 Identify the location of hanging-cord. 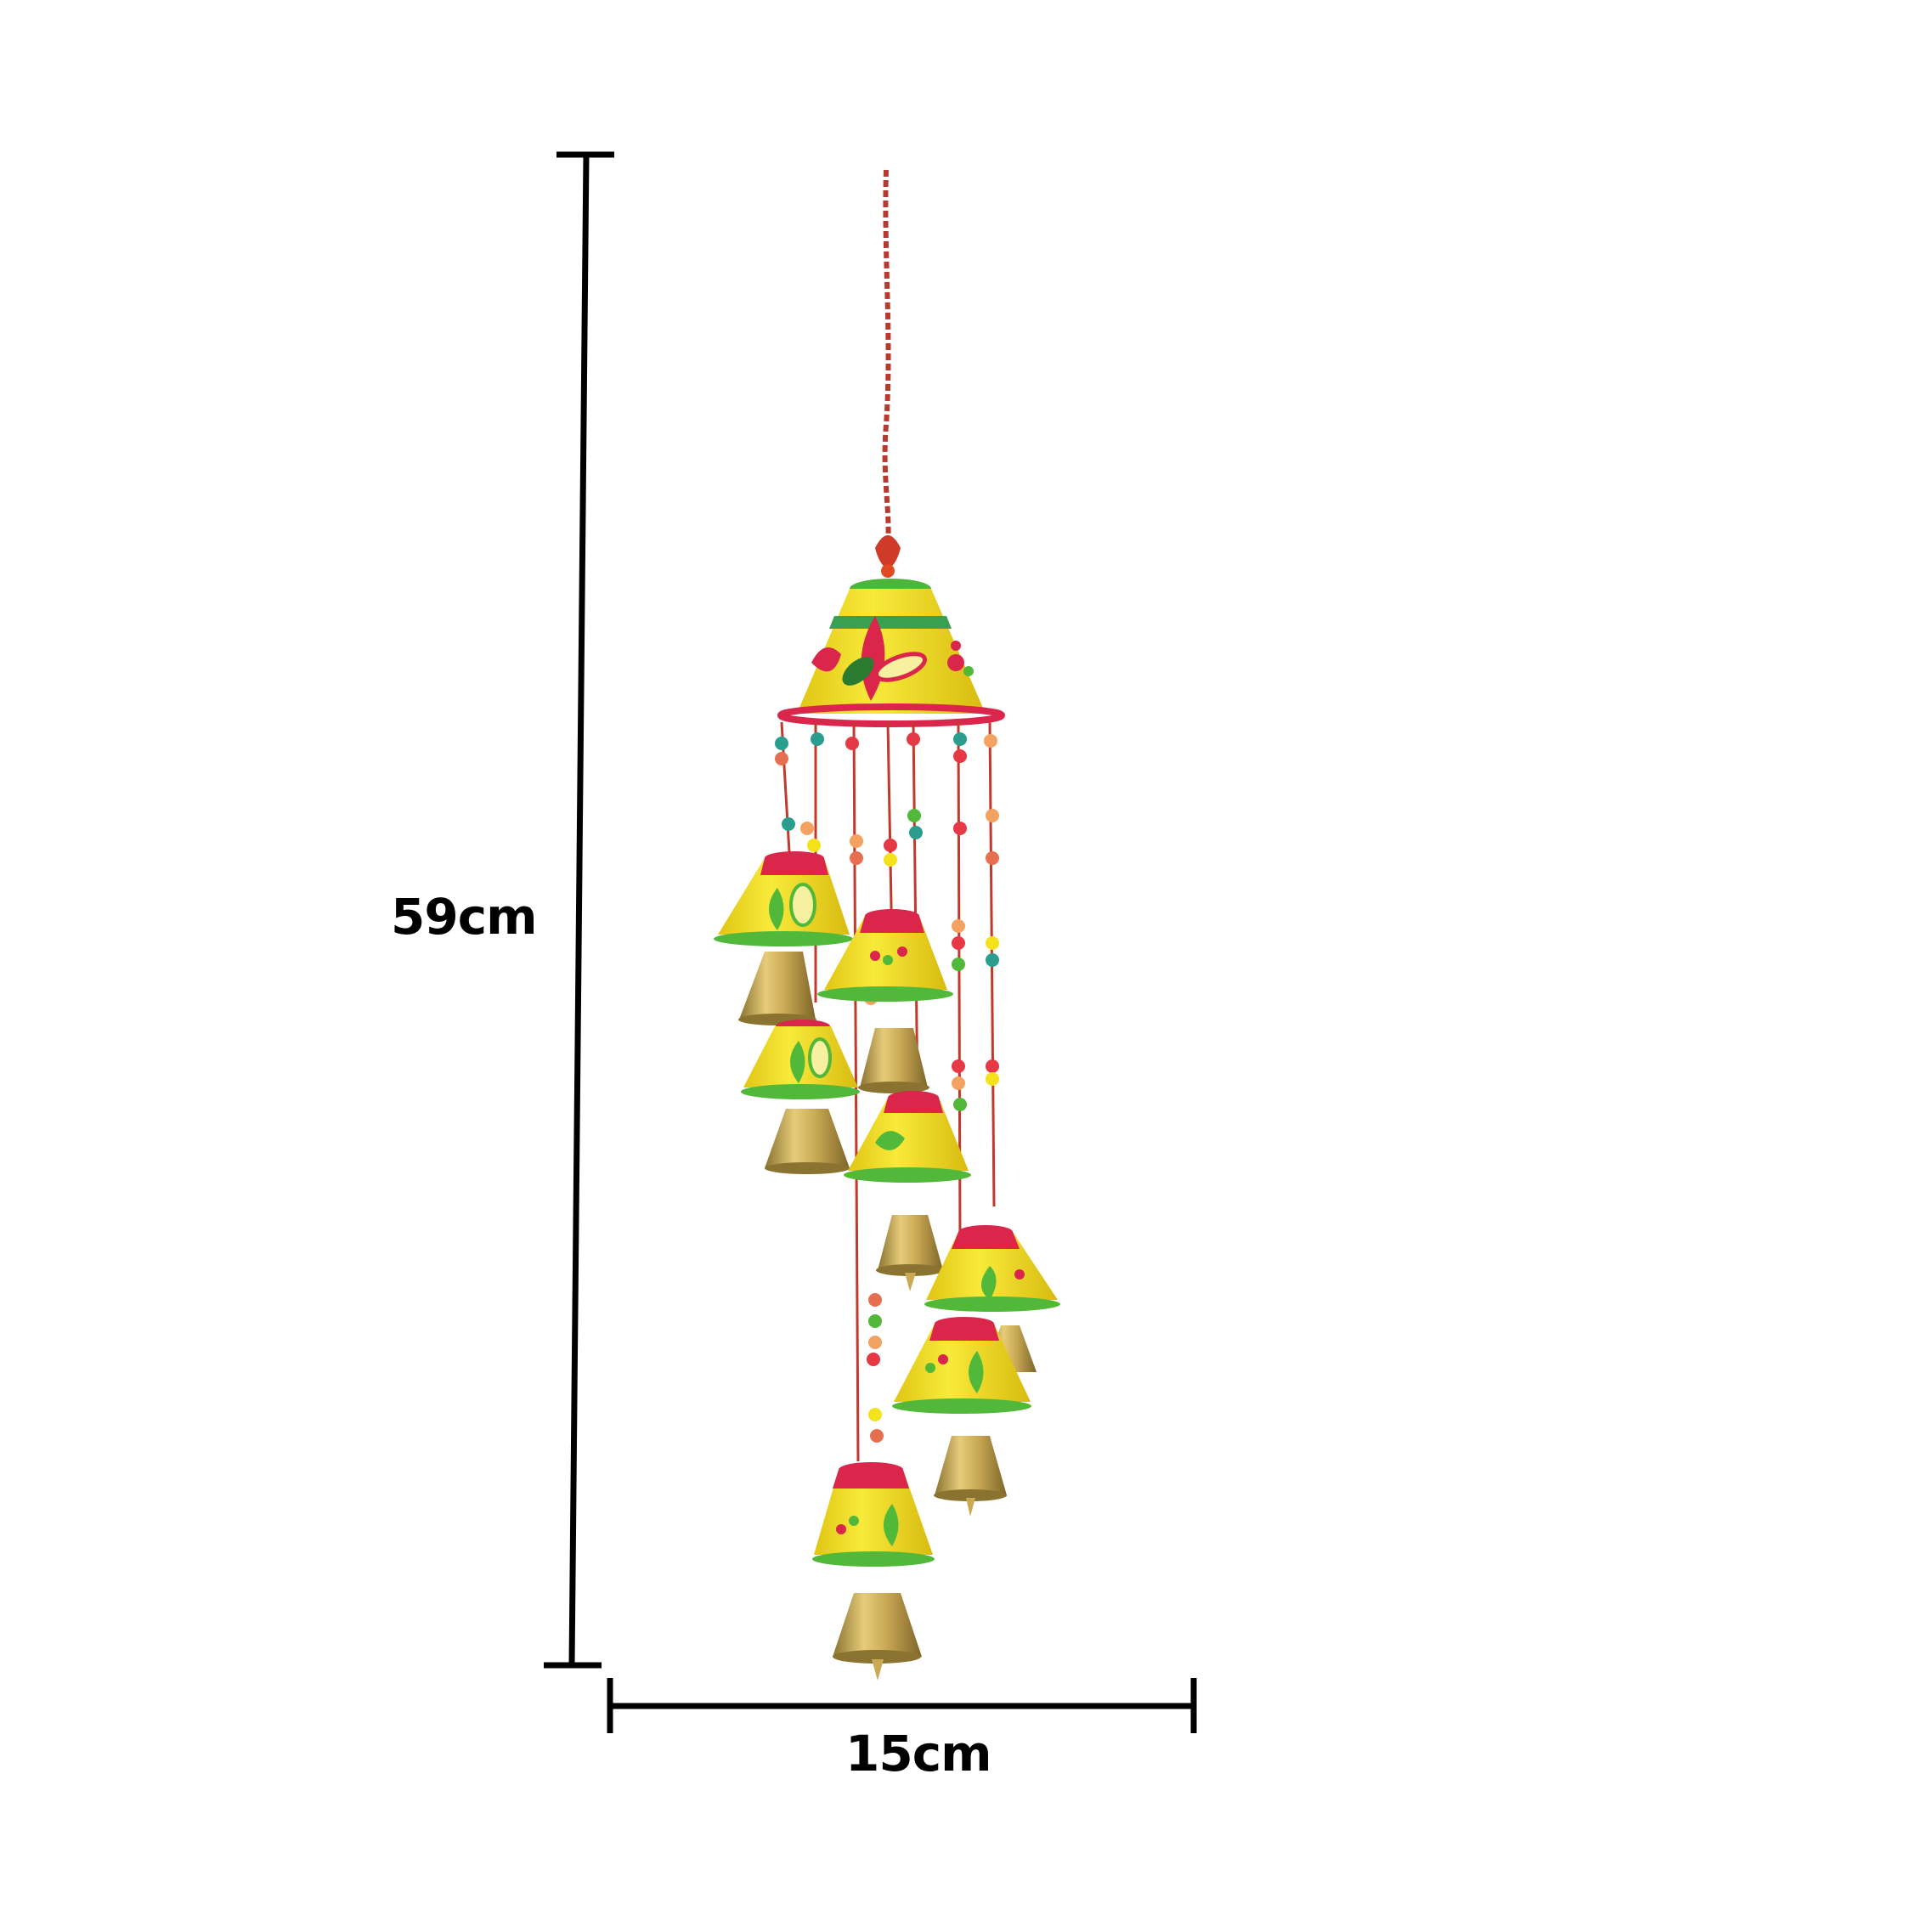
(888, 373).